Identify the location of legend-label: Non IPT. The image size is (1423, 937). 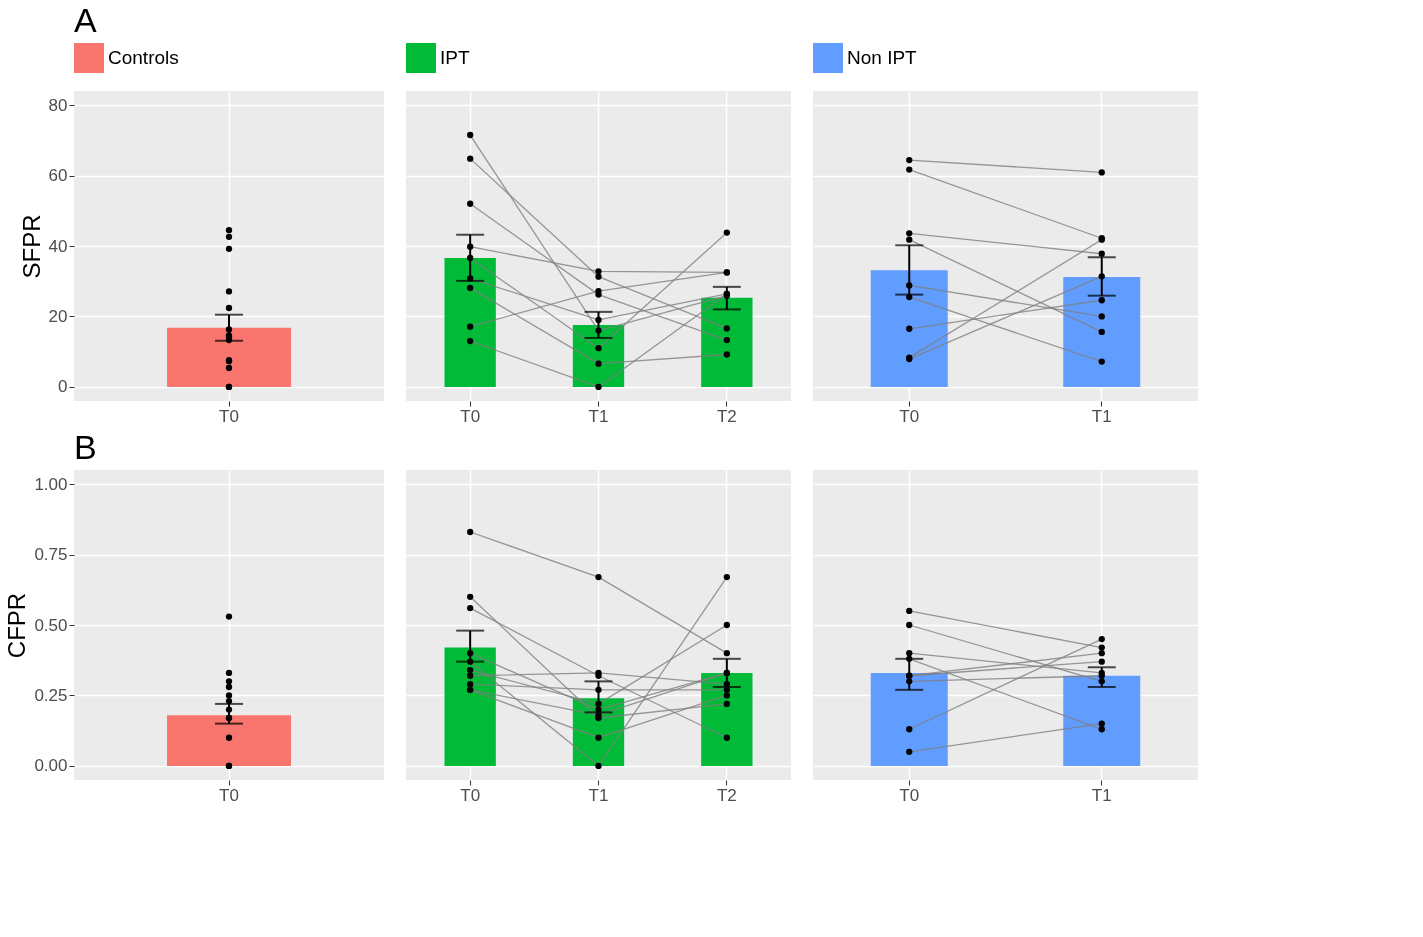
(882, 57).